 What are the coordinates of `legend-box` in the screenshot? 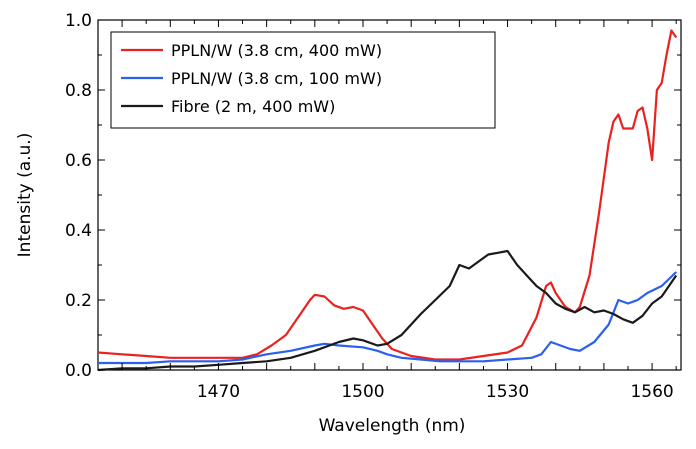 It's located at (303, 80).